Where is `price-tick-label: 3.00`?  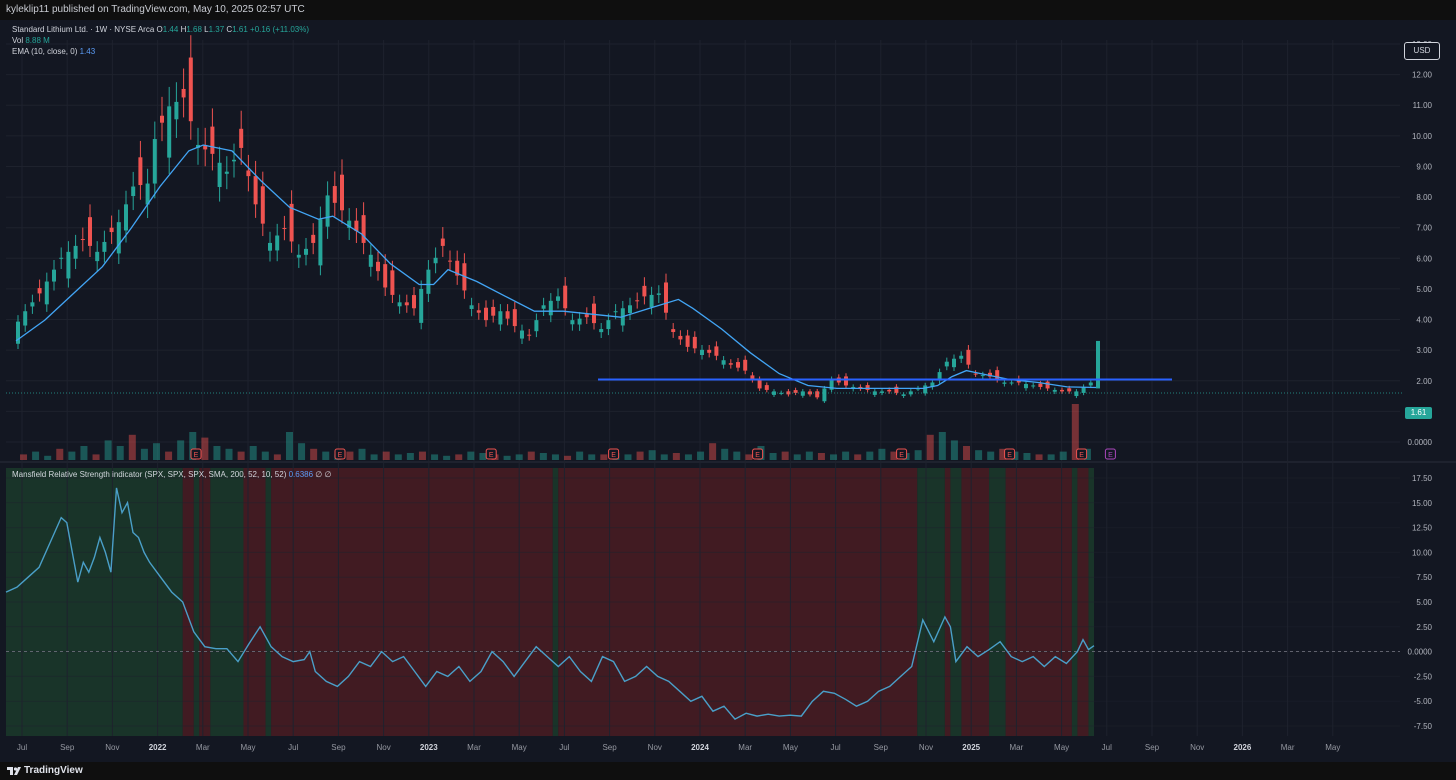 price-tick-label: 3.00 is located at coordinates (1424, 350).